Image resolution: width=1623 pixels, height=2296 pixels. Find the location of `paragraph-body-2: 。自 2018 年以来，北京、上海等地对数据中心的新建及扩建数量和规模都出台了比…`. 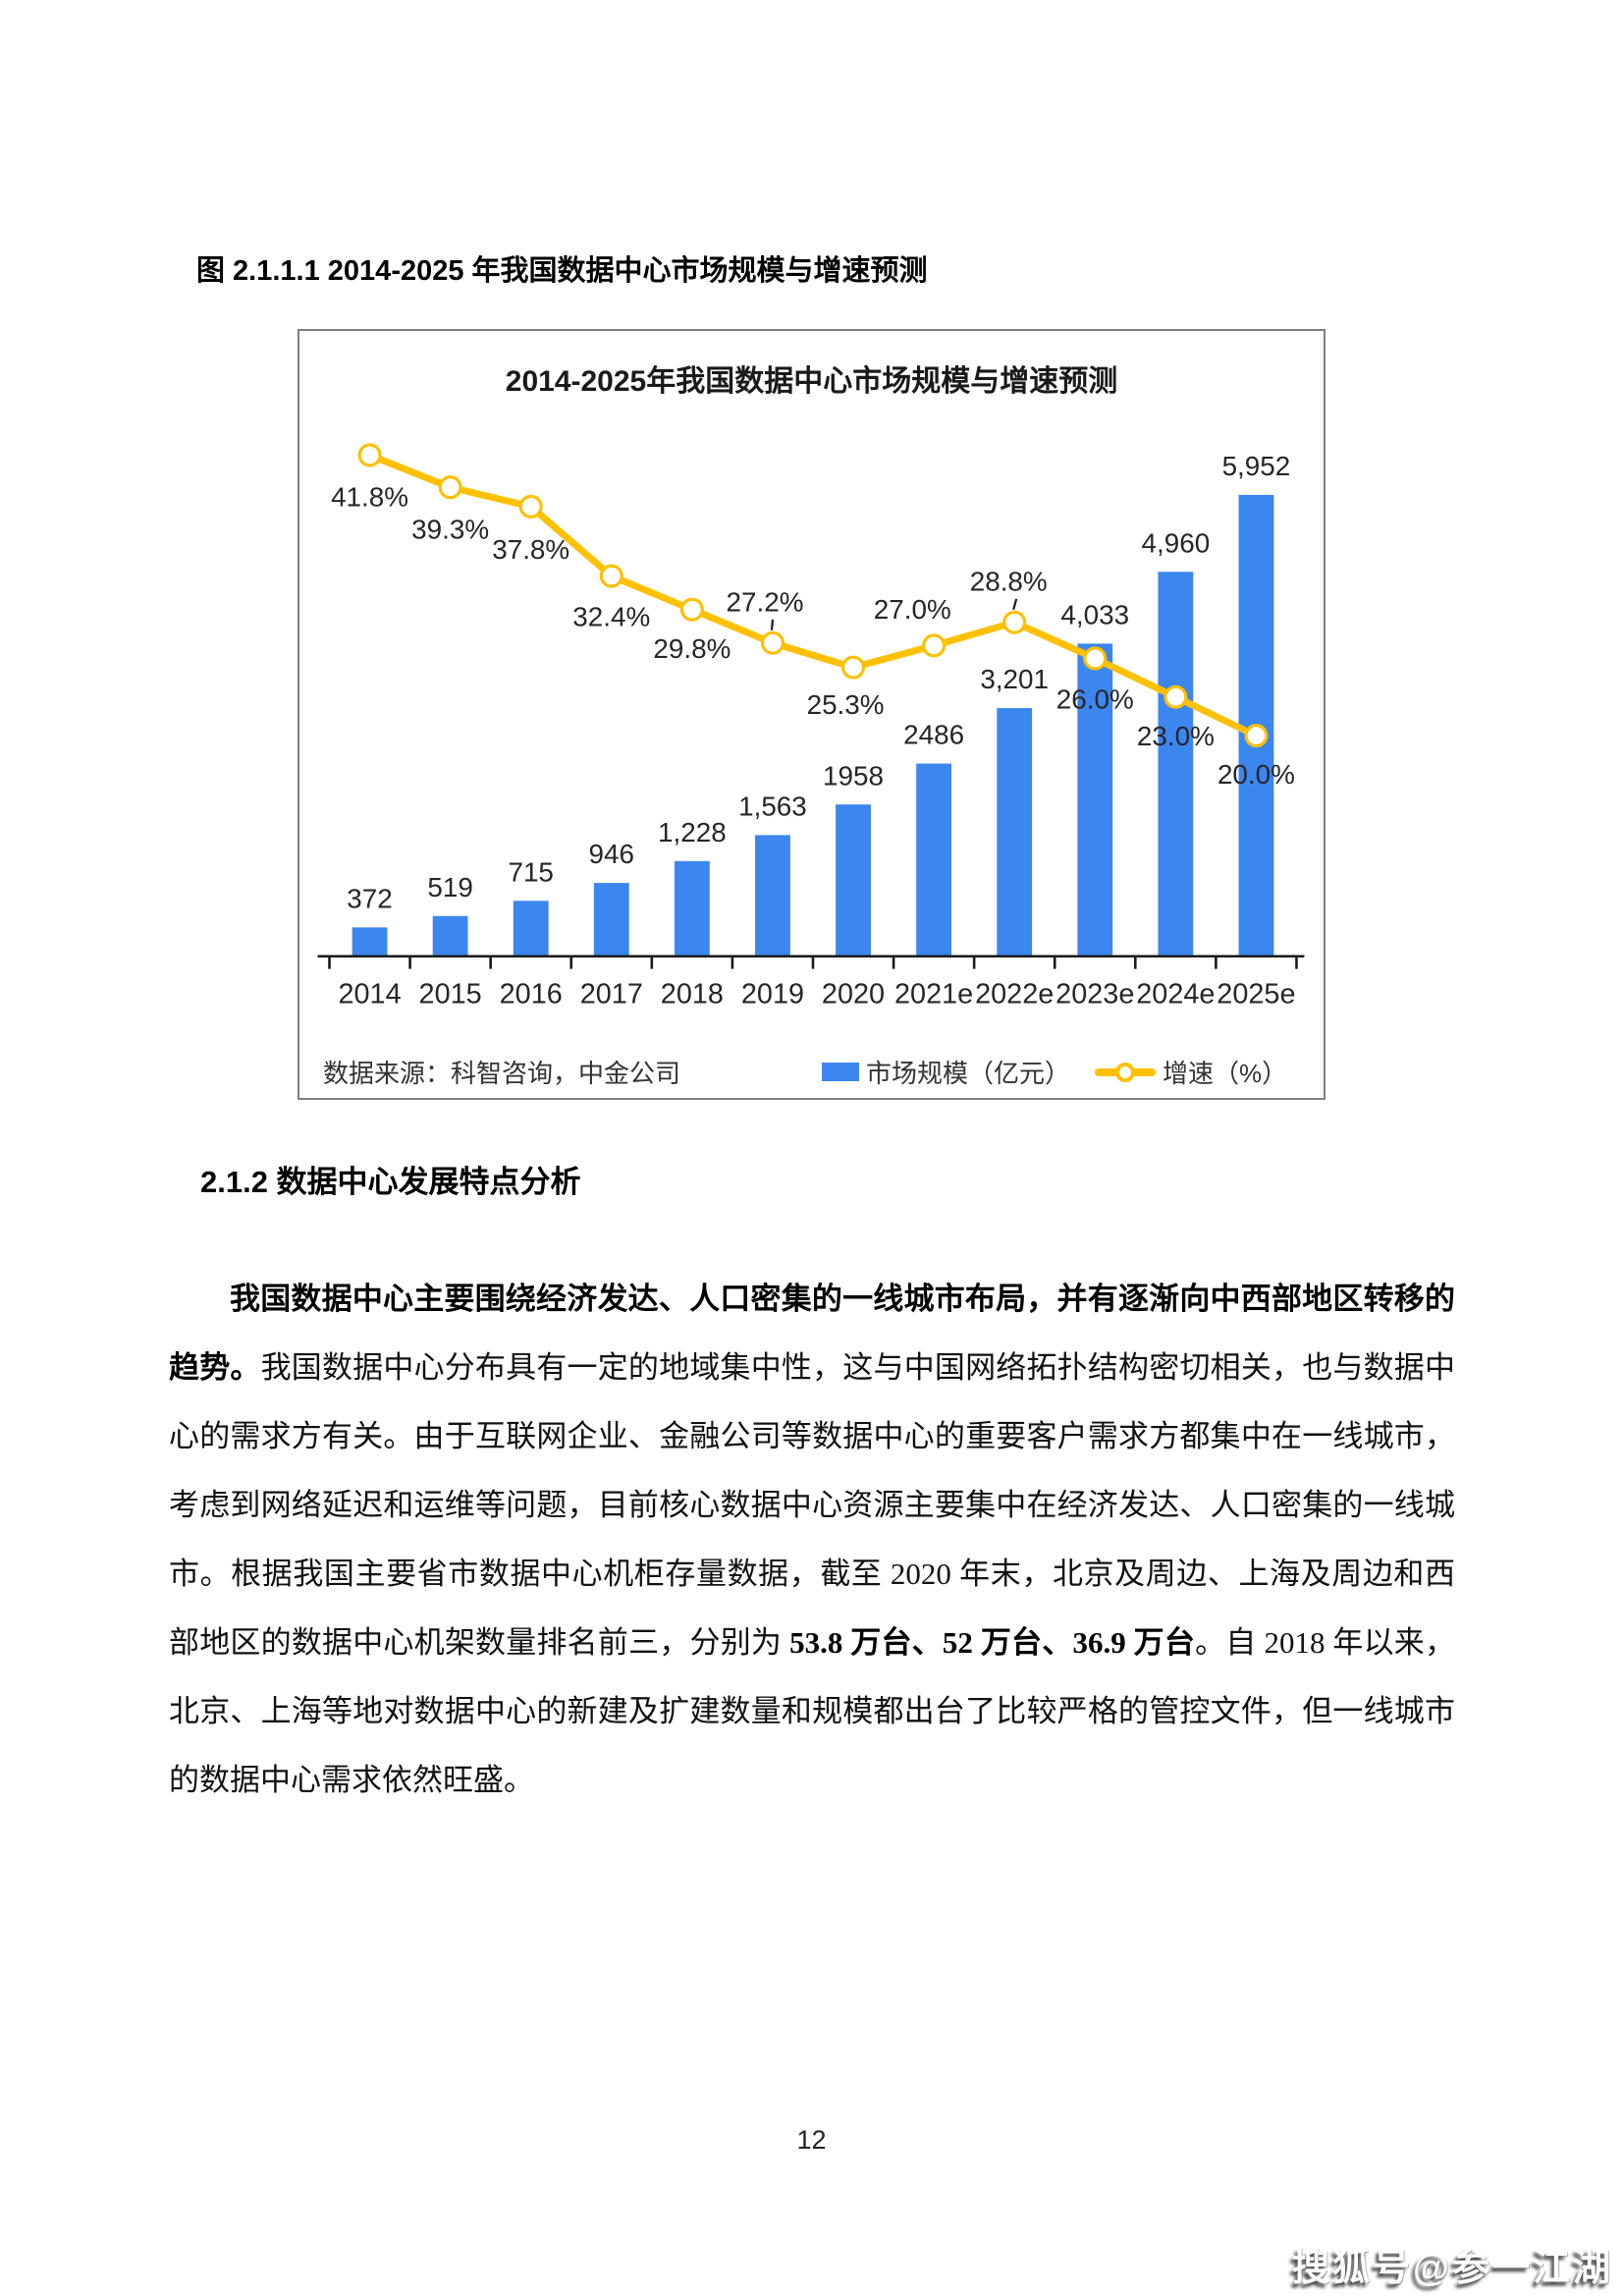

paragraph-body-2: 。自 2018 年以来，北京、上海等地对数据中心的新建及扩建数量和规模都出台了比… is located at coordinates (812, 1711).